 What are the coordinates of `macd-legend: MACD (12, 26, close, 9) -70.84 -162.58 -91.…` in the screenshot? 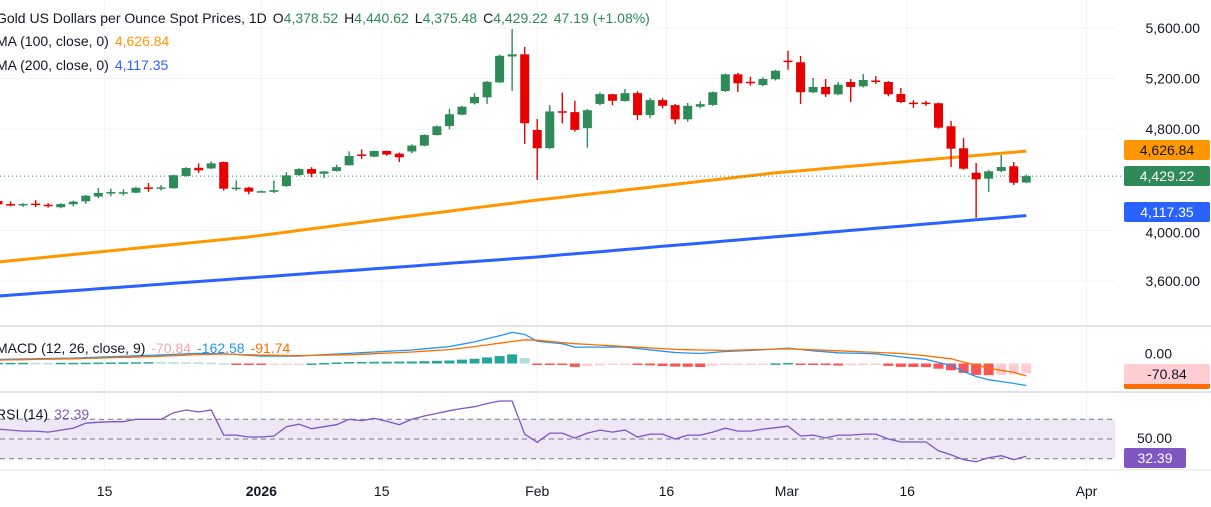 It's located at (148, 348).